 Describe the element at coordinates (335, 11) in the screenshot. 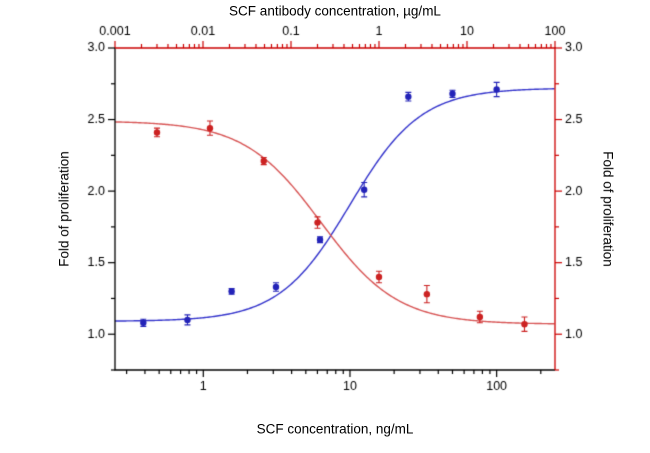

I see `top-axis-title: SCF antibody concentration, µg/mL` at that location.